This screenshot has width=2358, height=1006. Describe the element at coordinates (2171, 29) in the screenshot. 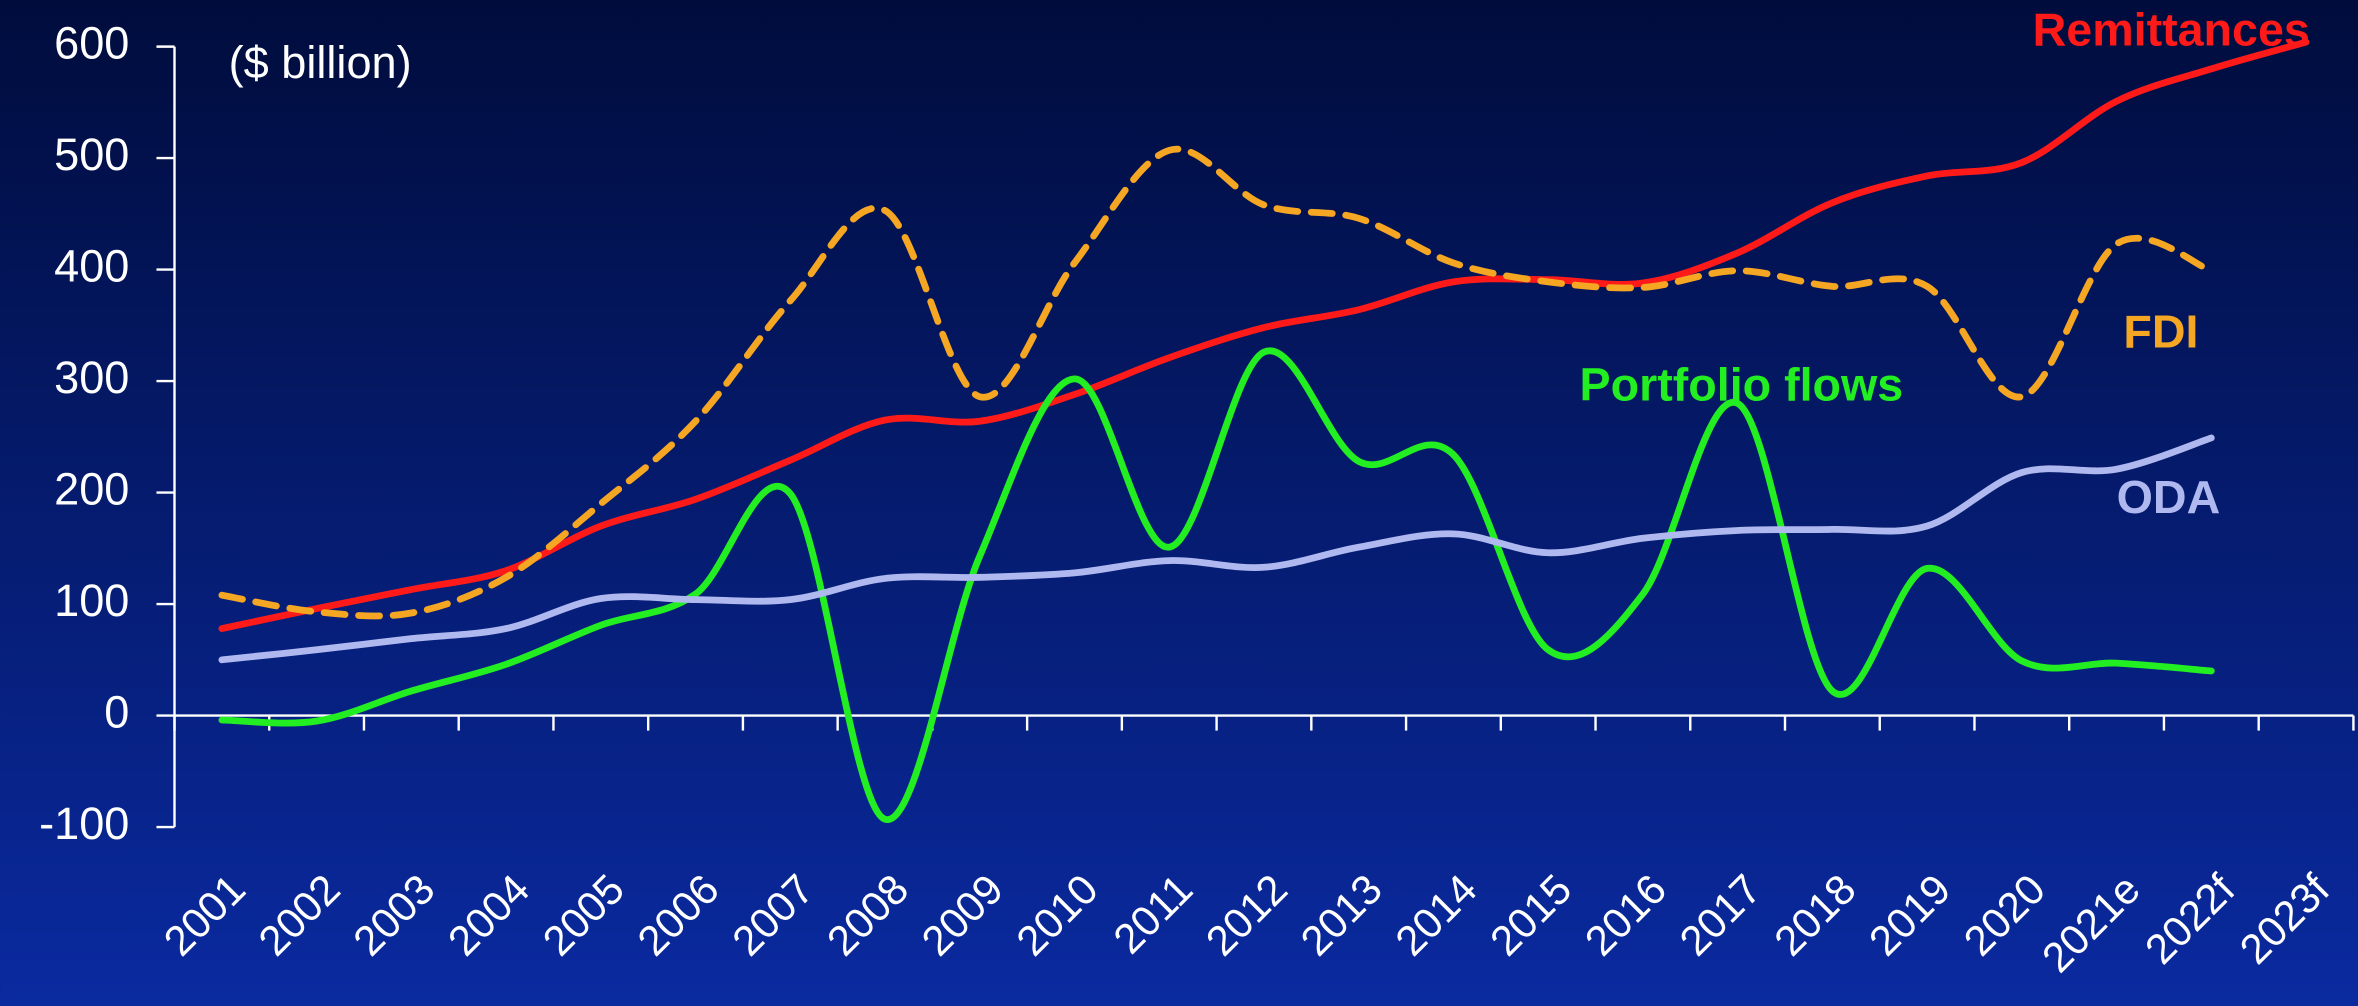

I see `series-label: Remittances` at that location.